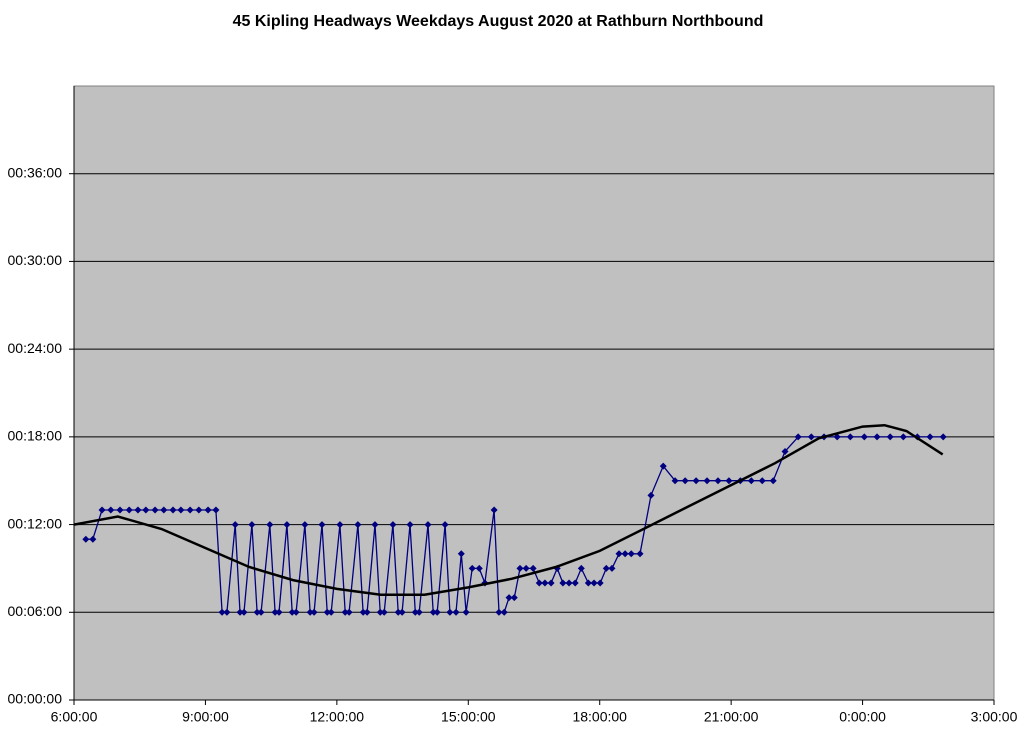 This screenshot has height=739, width=1024. Describe the element at coordinates (35, 699) in the screenshot. I see `y-tick-label: 00:00:00` at that location.